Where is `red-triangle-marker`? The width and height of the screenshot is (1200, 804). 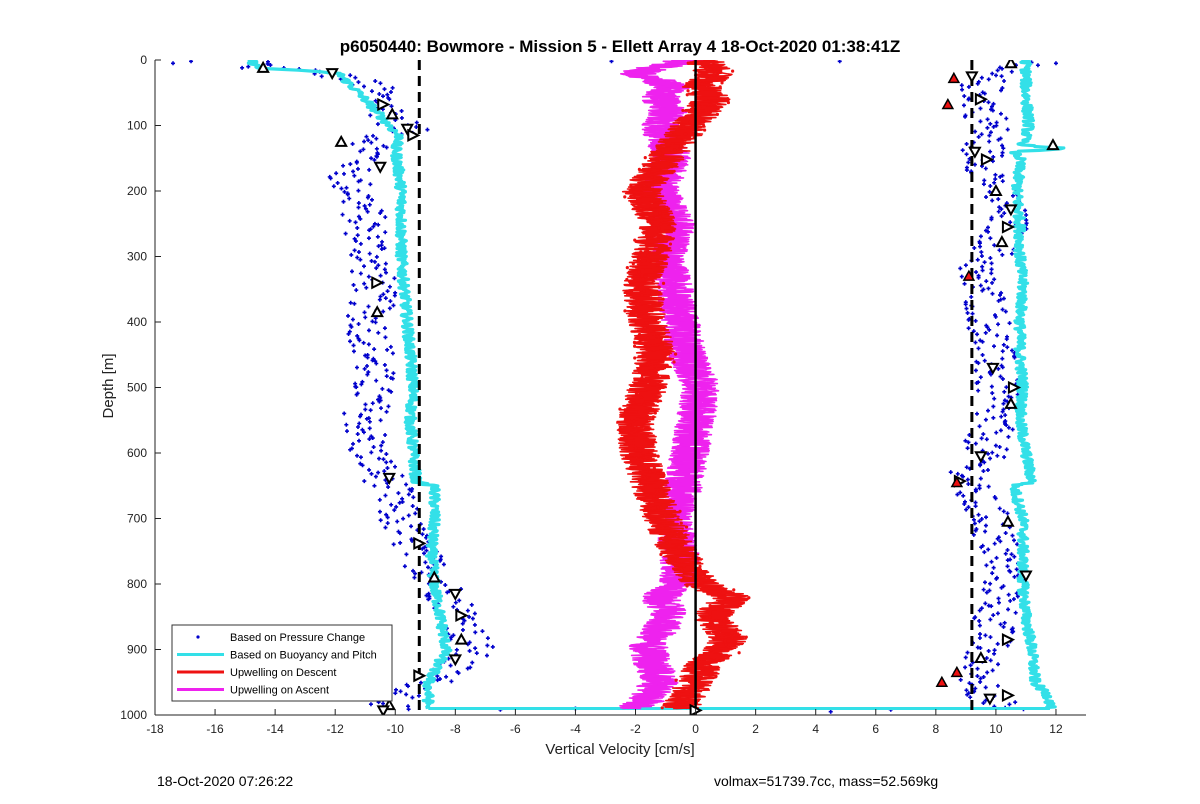 red-triangle-marker is located at coordinates (957, 481).